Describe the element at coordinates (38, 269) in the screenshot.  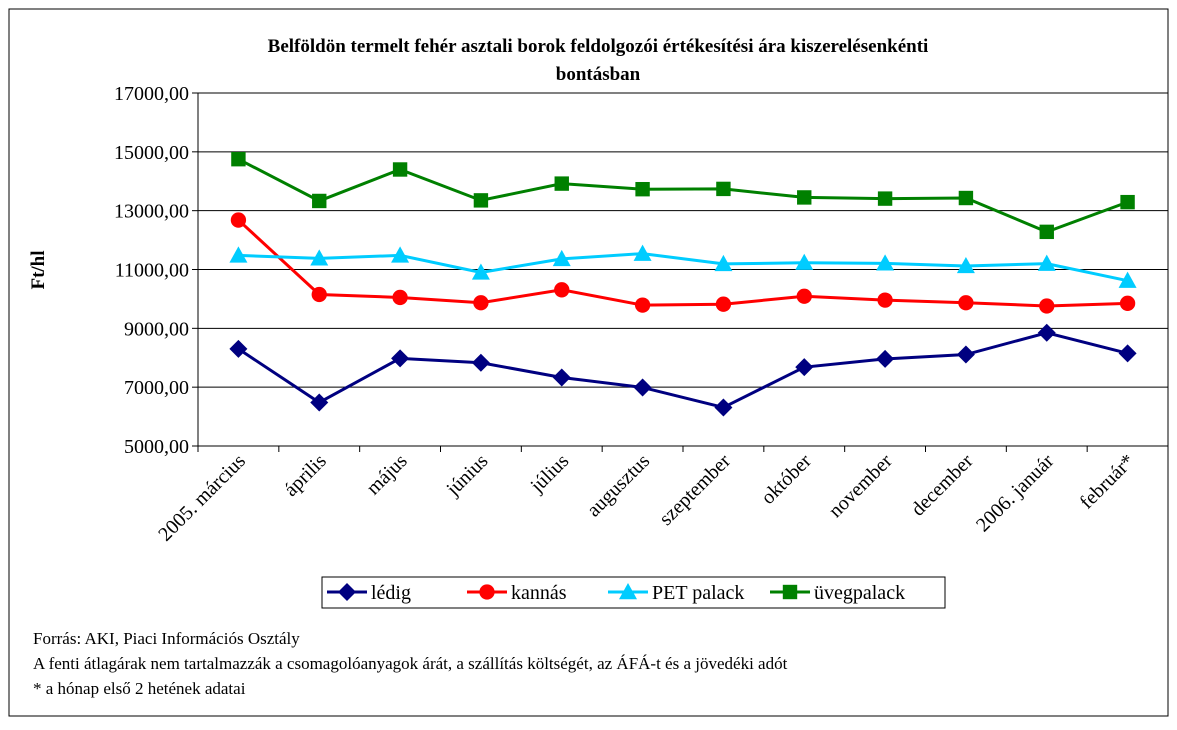
I see `y-axis-label: Ft/hl` at that location.